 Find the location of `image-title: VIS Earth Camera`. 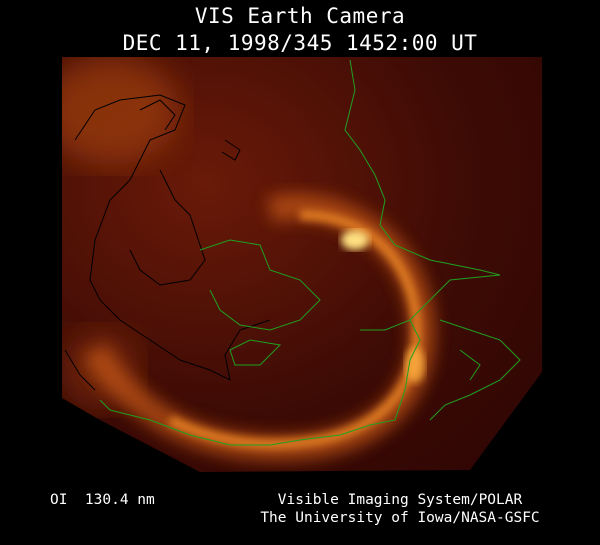

image-title: VIS Earth Camera is located at coordinates (300, 16).